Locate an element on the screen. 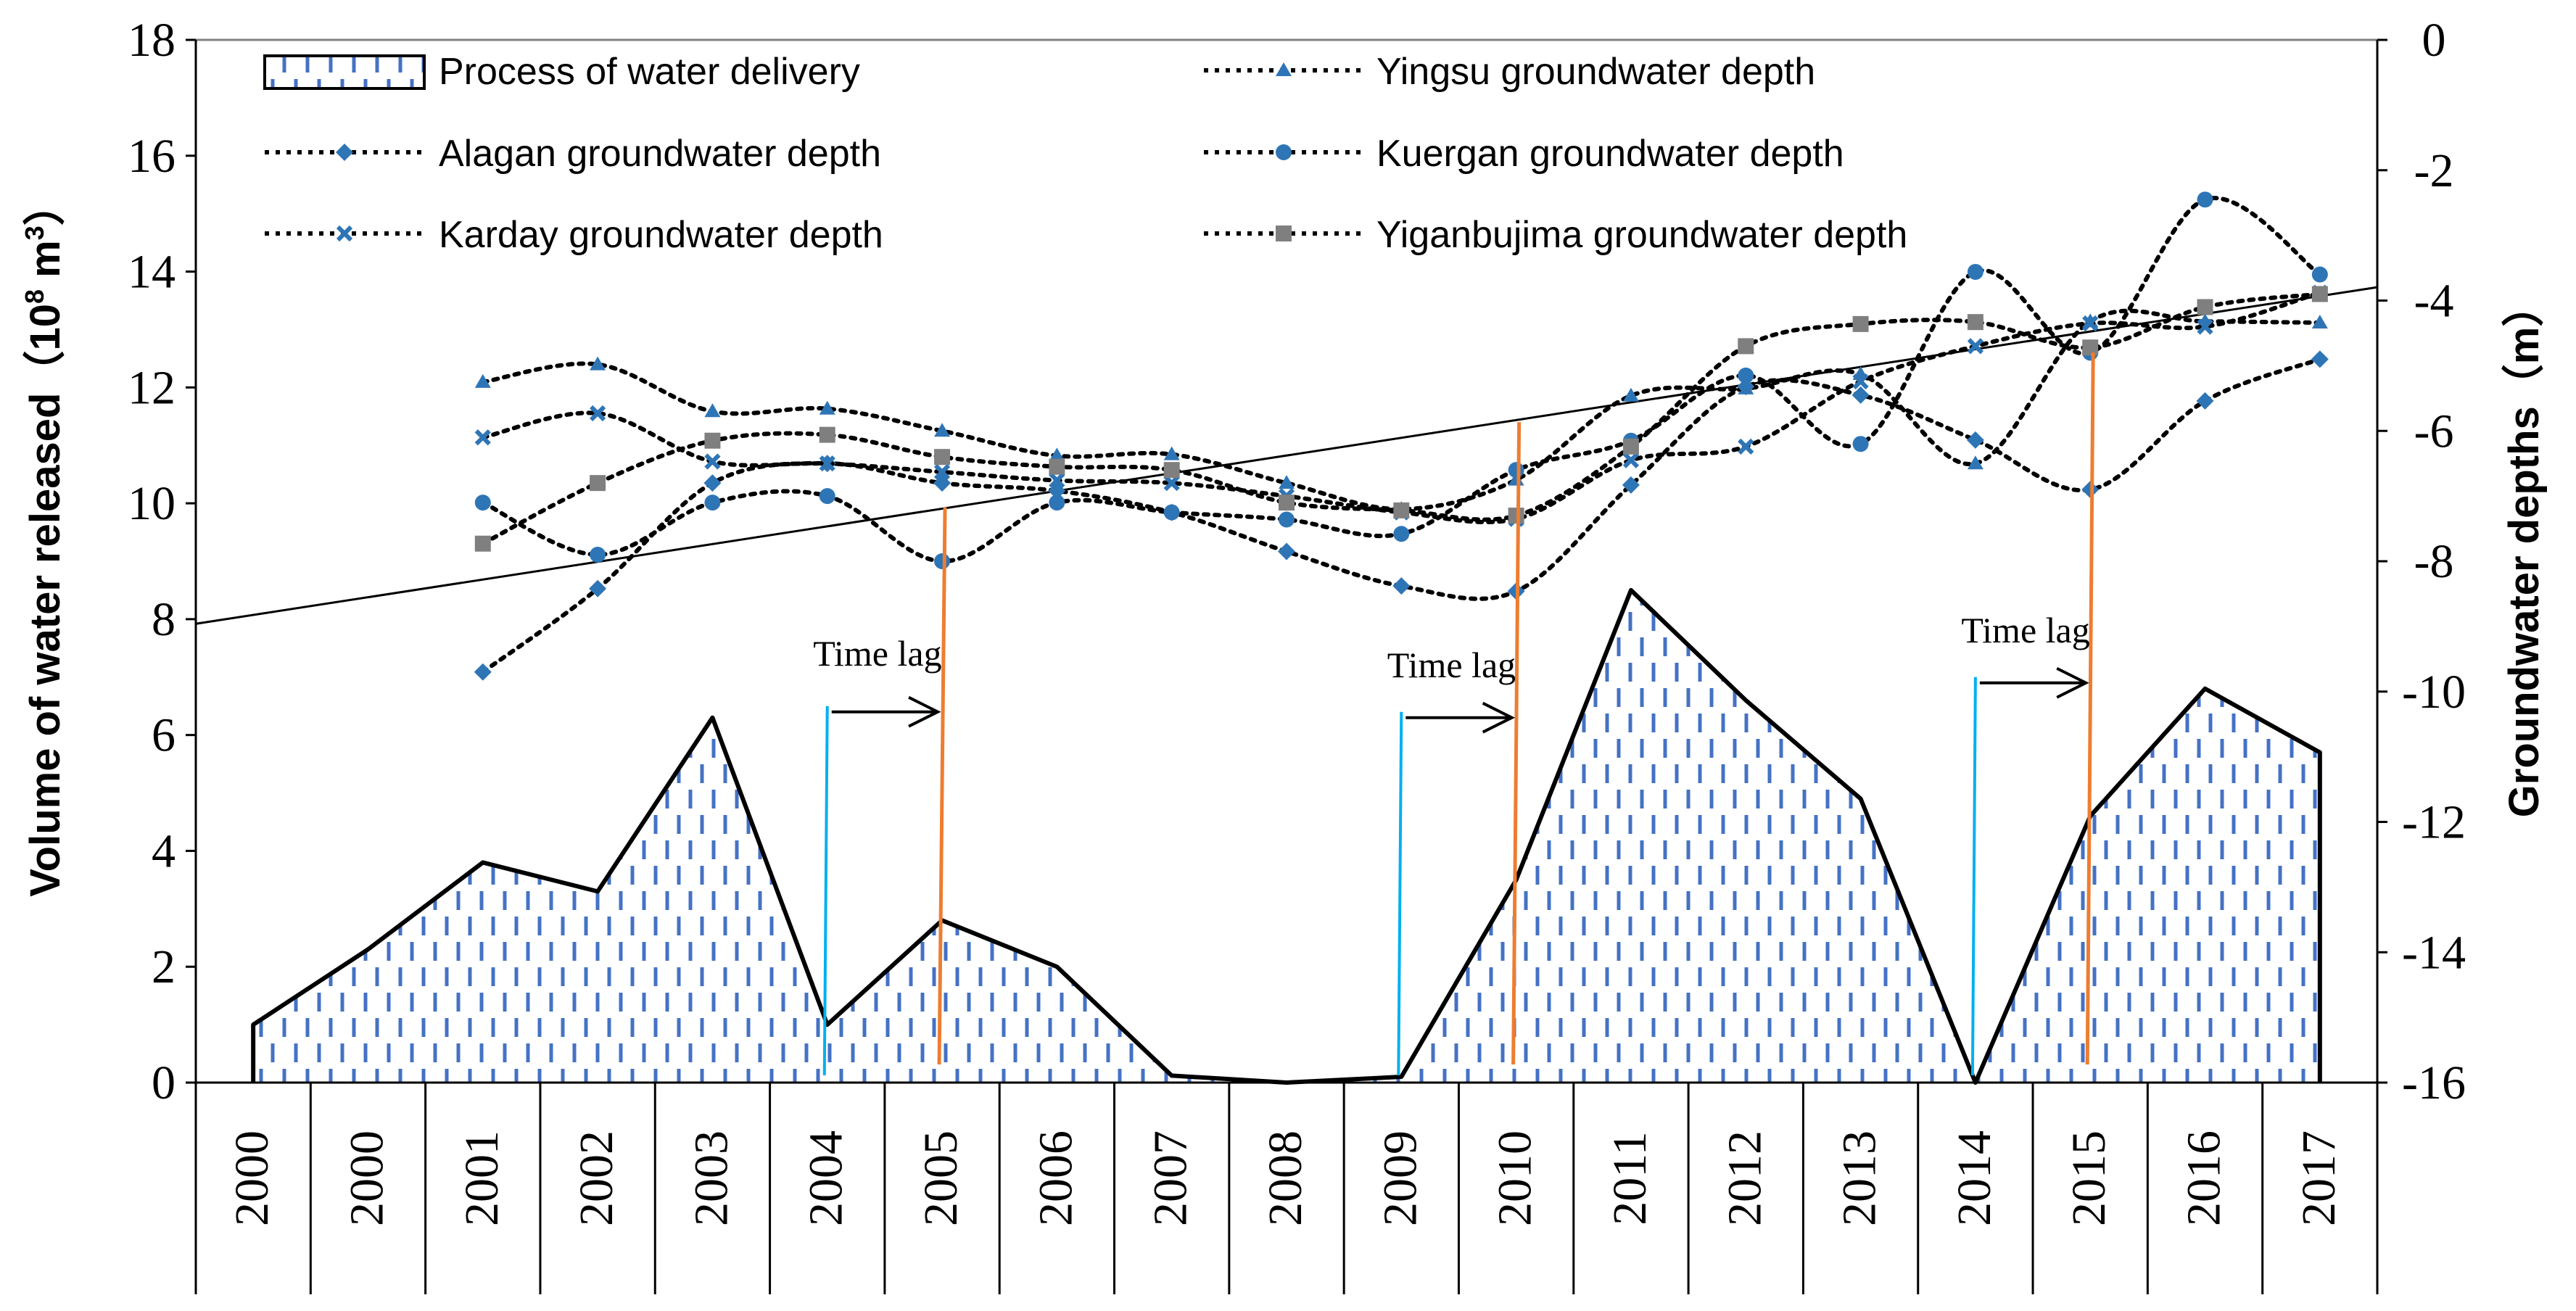  series-line-yingsu is located at coordinates (1401, 410).